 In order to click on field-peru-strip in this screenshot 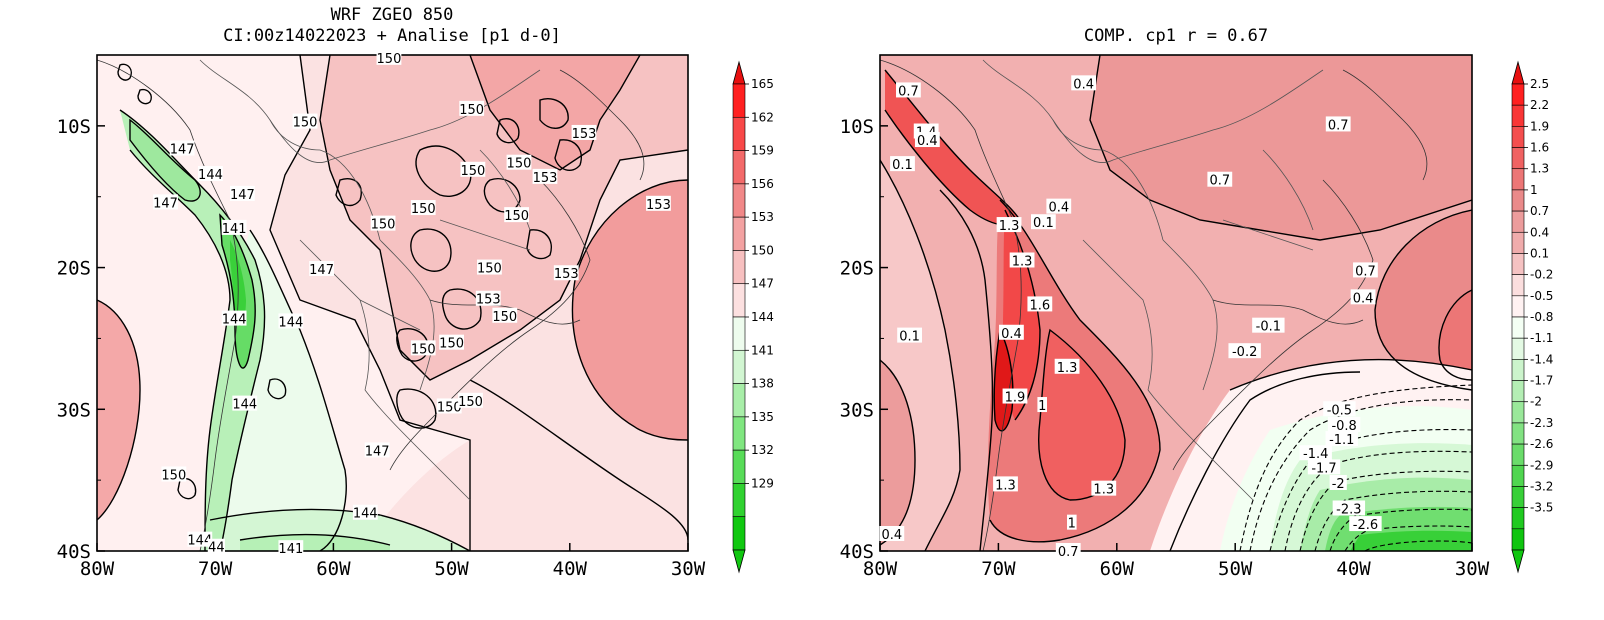, I will do `click(952, 148)`.